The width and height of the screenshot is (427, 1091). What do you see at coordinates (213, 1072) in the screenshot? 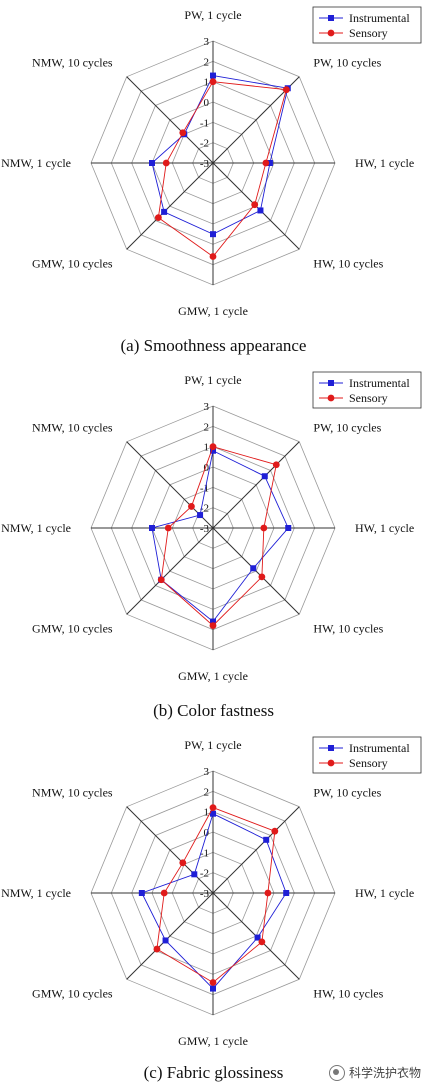
I see `chart-caption: (c) Fabric glossiness` at bounding box center [213, 1072].